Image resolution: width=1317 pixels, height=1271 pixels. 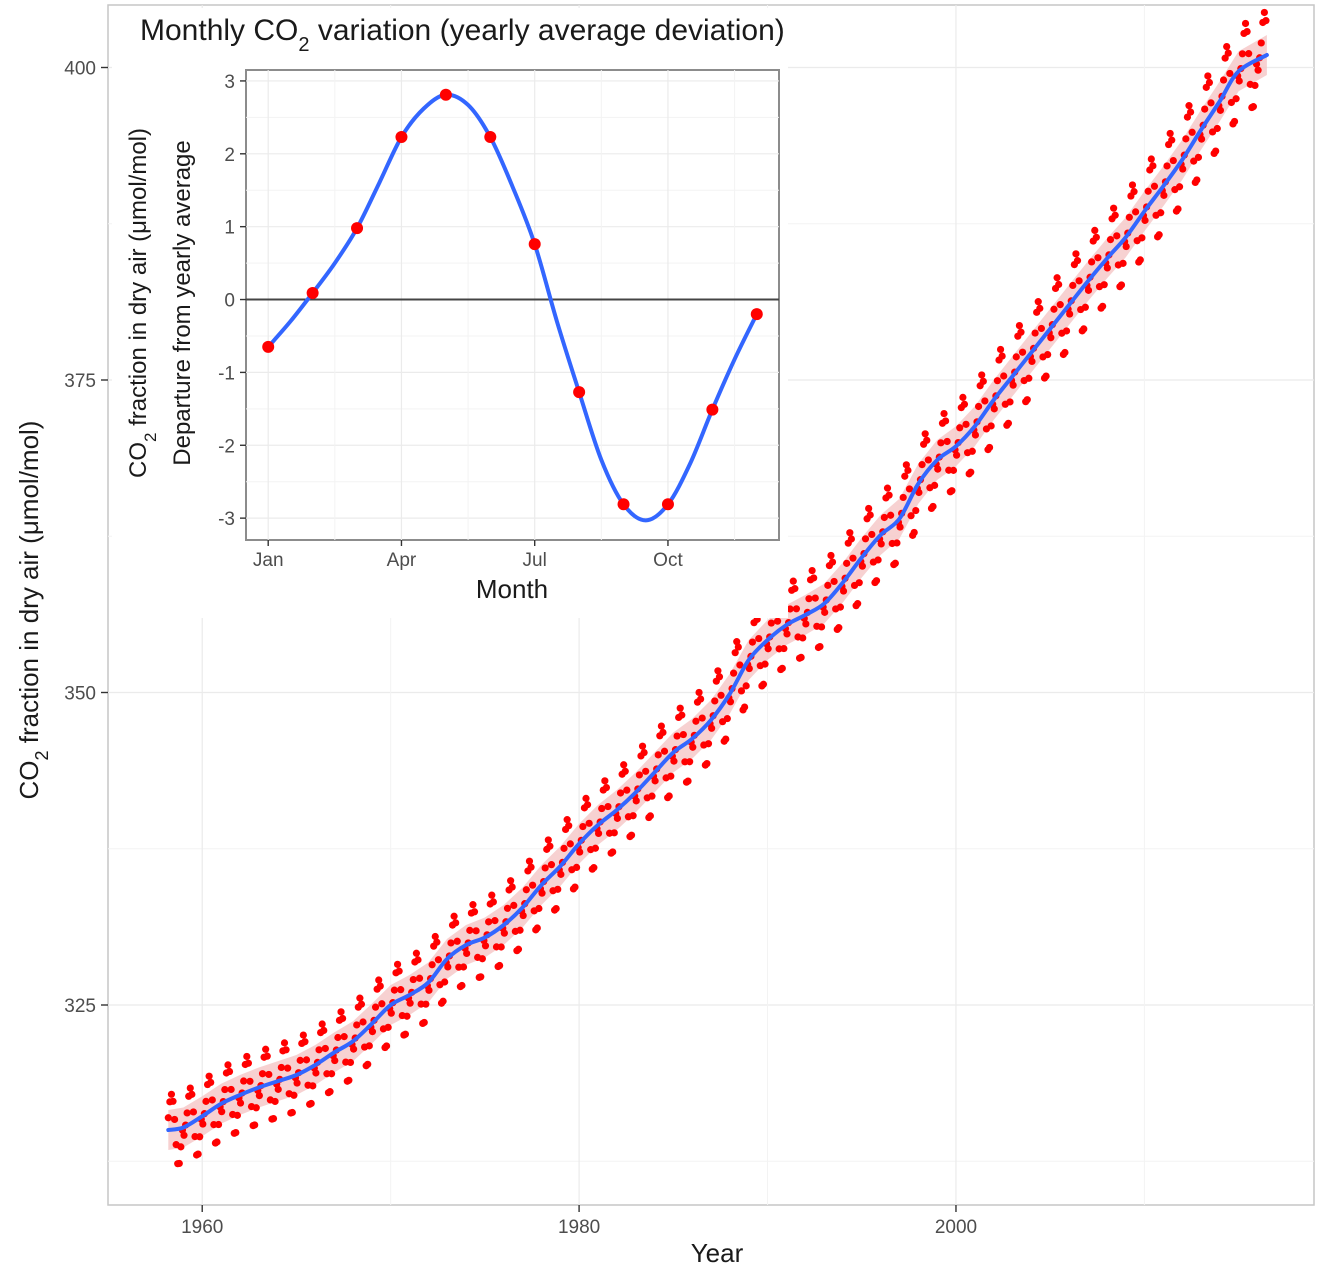 What do you see at coordinates (229, 82) in the screenshot?
I see `inset-y-tick-label: 3` at bounding box center [229, 82].